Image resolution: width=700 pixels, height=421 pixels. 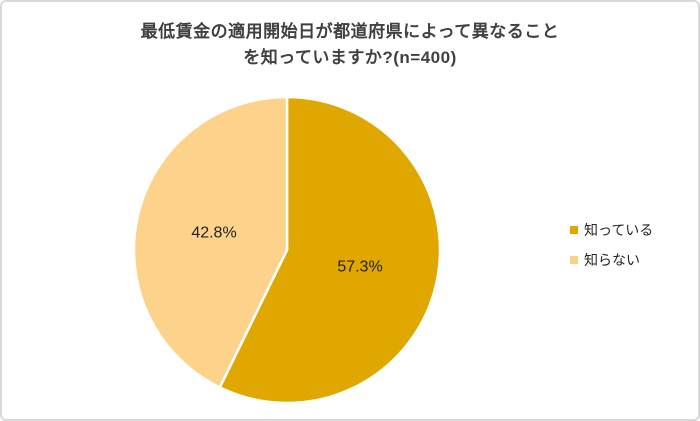 What do you see at coordinates (611, 245) in the screenshot?
I see `legend: 知っている 知らない` at bounding box center [611, 245].